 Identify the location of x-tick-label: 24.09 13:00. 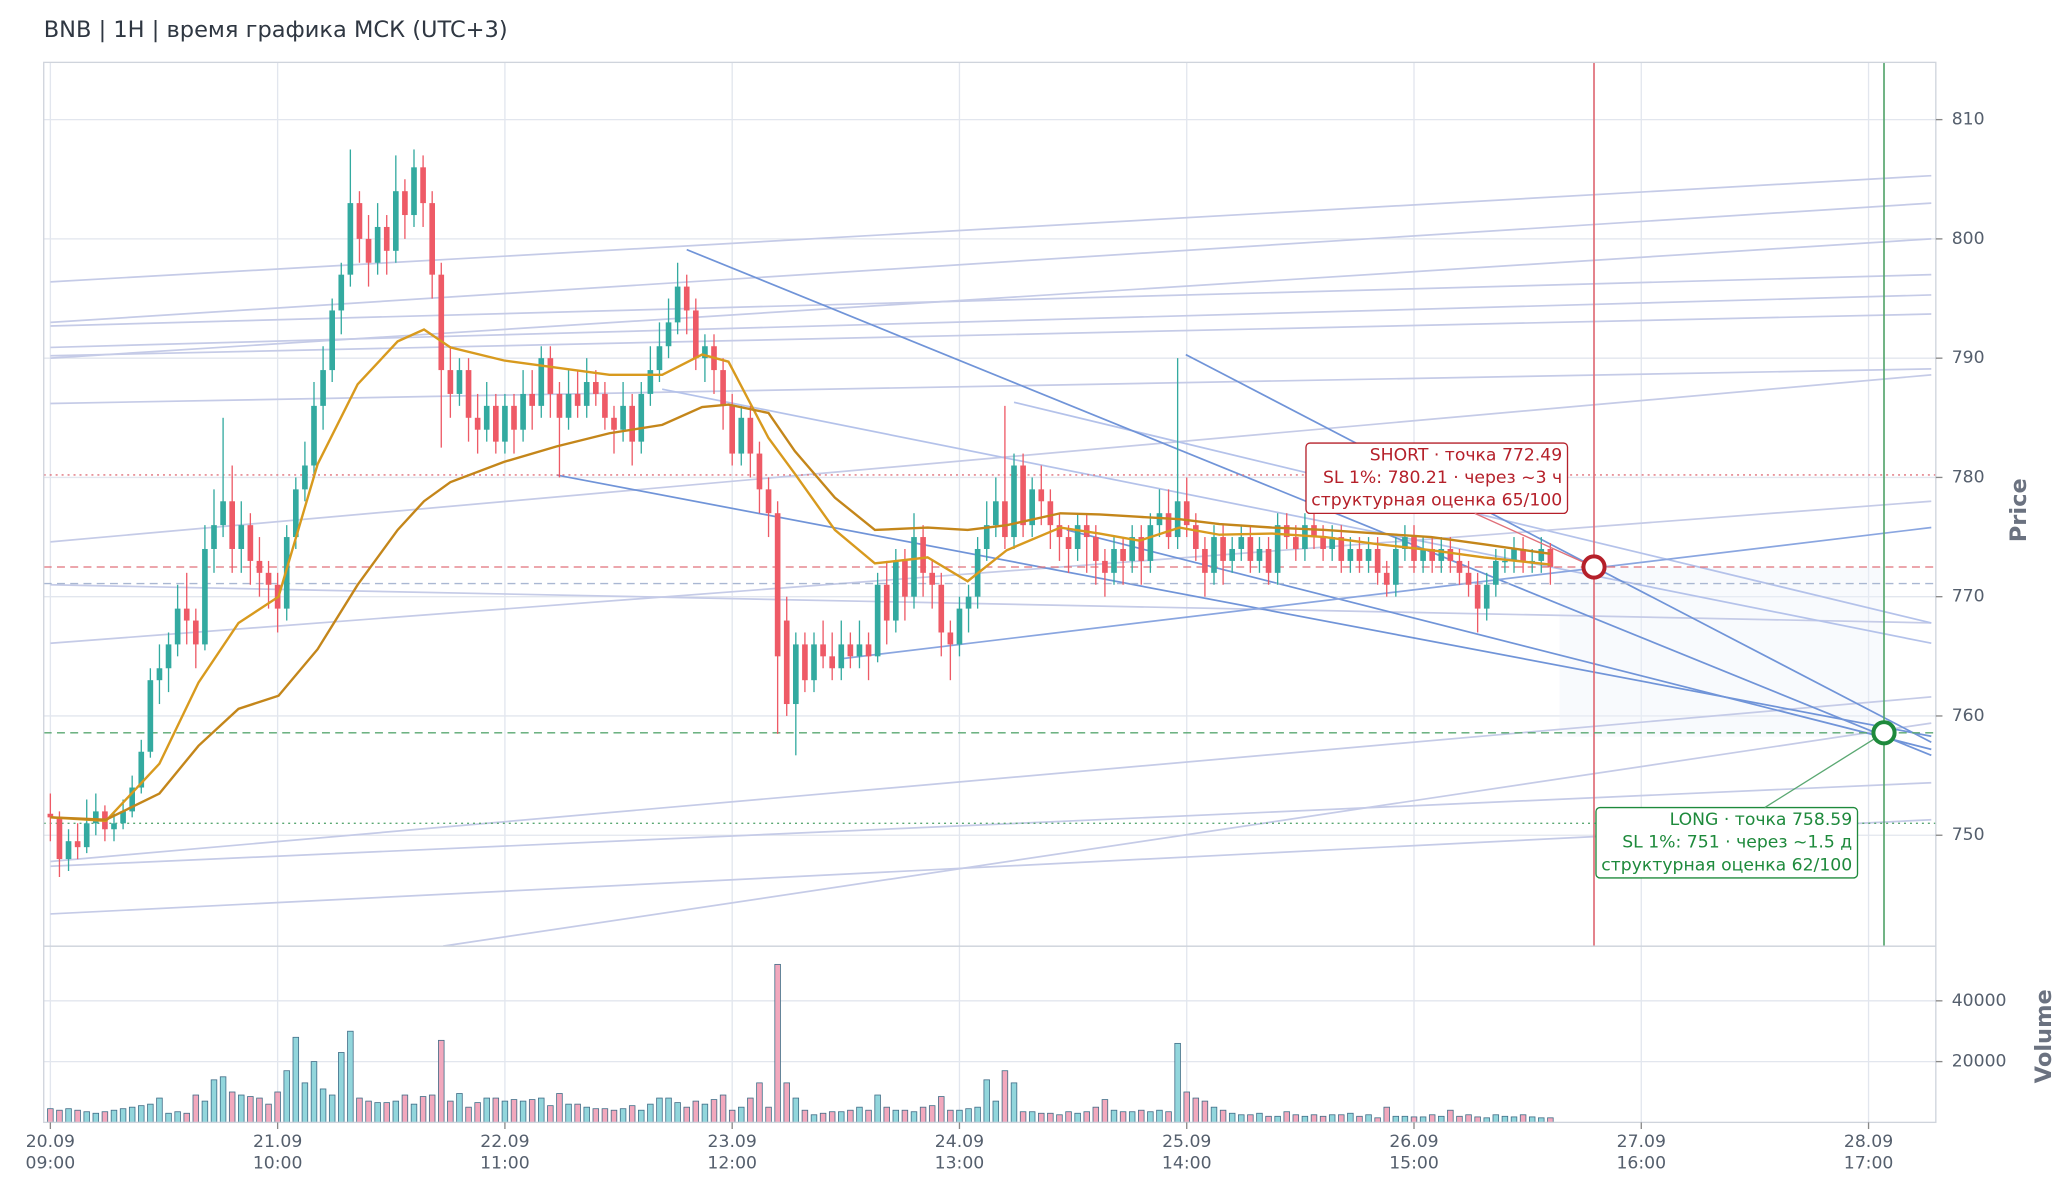
(960, 1152).